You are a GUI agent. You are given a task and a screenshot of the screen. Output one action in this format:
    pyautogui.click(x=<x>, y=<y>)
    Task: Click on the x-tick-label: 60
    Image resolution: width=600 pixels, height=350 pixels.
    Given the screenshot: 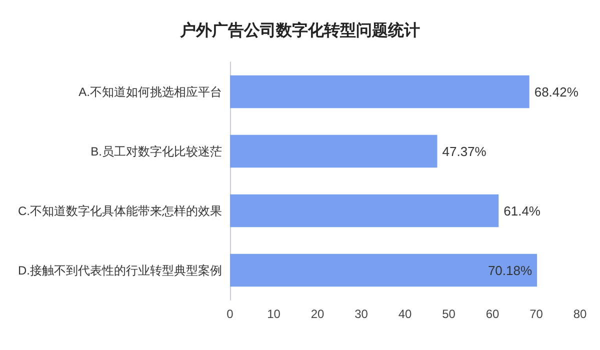 What is the action you would take?
    pyautogui.click(x=493, y=314)
    